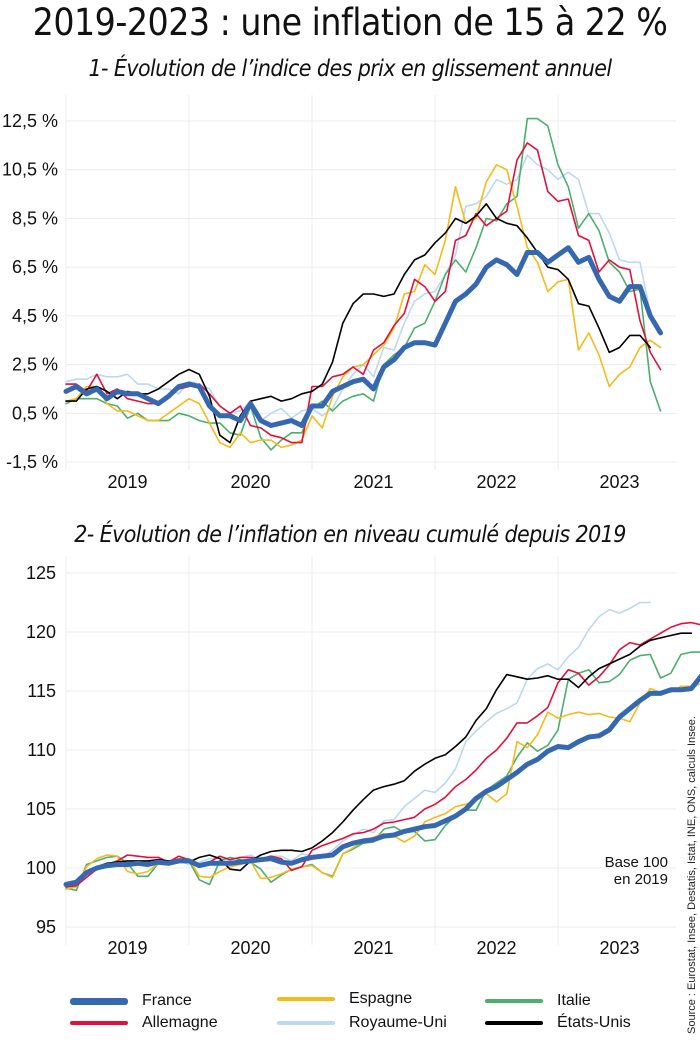 The height and width of the screenshot is (1044, 700). I want to click on y-tick-label: 2,5 %, so click(35, 365).